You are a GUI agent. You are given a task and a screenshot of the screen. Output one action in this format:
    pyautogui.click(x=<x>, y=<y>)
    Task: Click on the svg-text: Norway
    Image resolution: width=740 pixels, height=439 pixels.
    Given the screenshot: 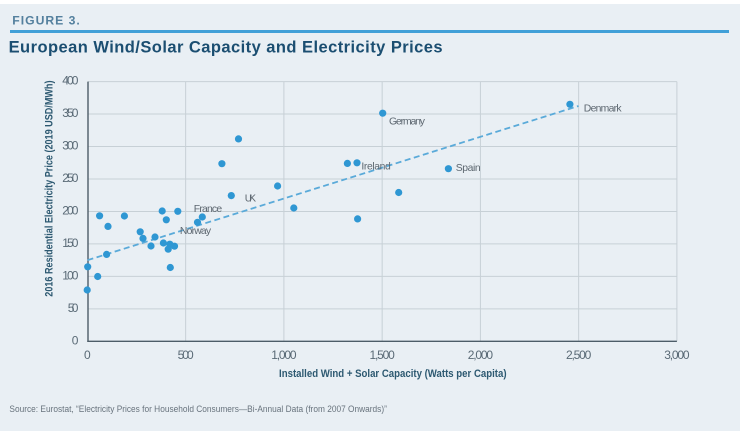 What is the action you would take?
    pyautogui.click(x=196, y=231)
    